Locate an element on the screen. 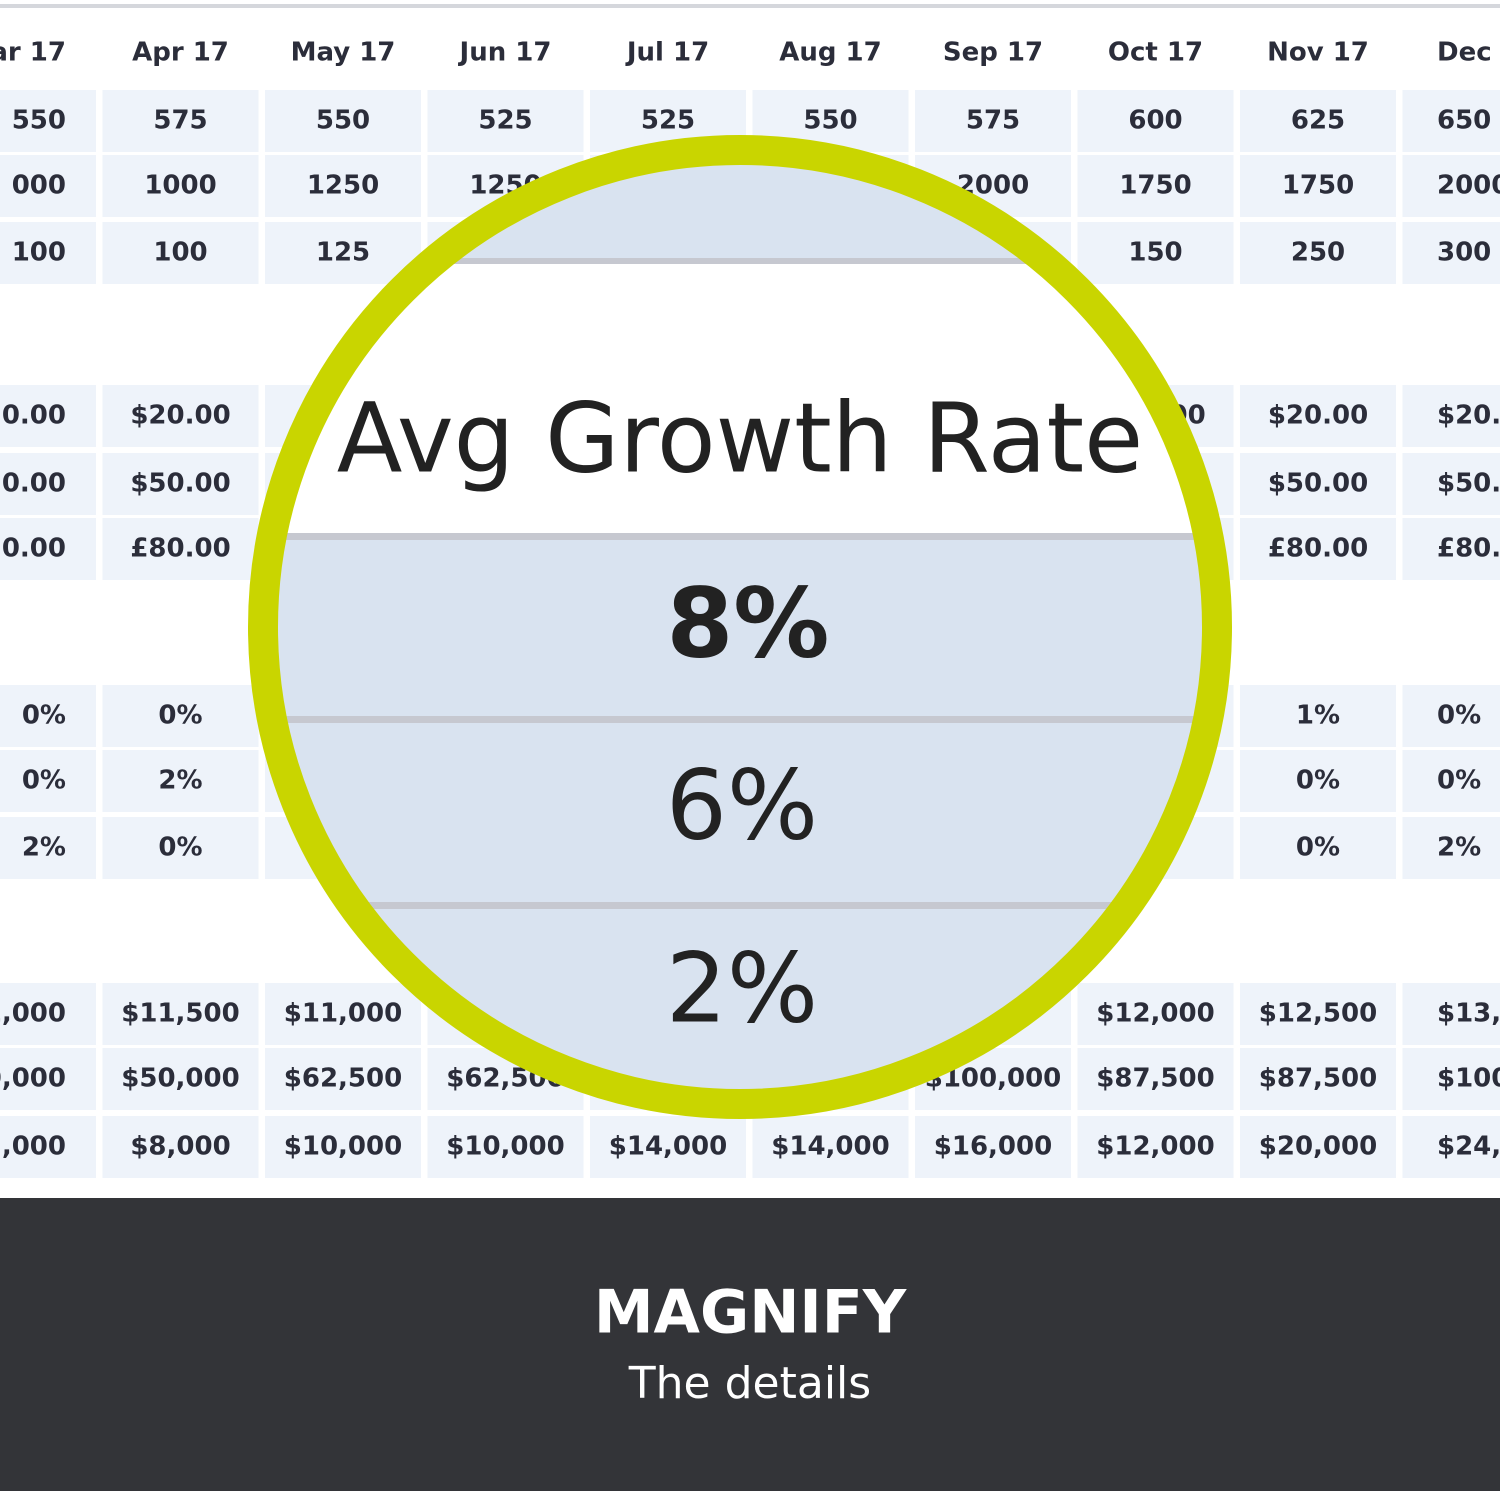 The image size is (1500, 1491). cell-value: $50.00 is located at coordinates (180, 484).